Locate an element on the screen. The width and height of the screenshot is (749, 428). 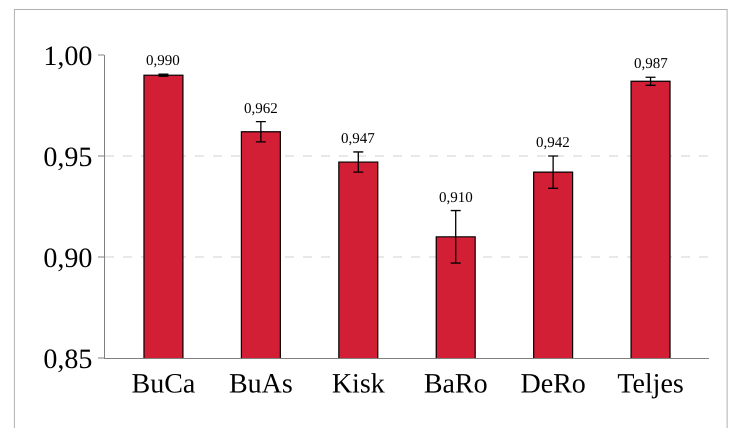
data-label: 0,942 is located at coordinates (553, 143).